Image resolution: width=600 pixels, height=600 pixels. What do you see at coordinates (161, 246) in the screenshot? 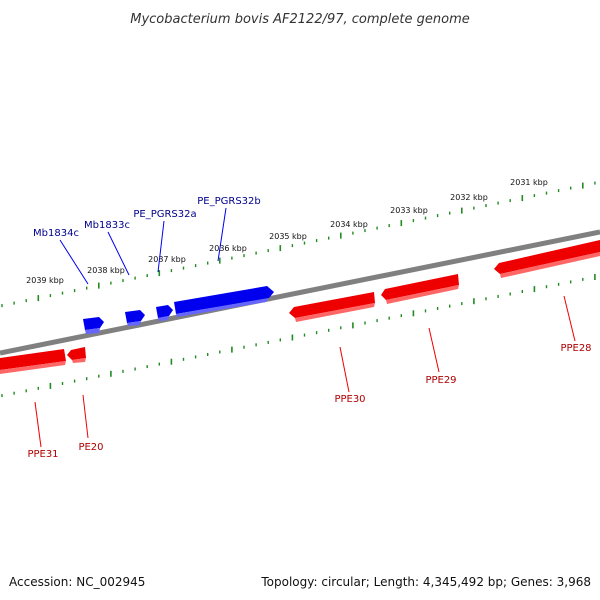
I see `leader-PE_PGRS32a` at bounding box center [161, 246].